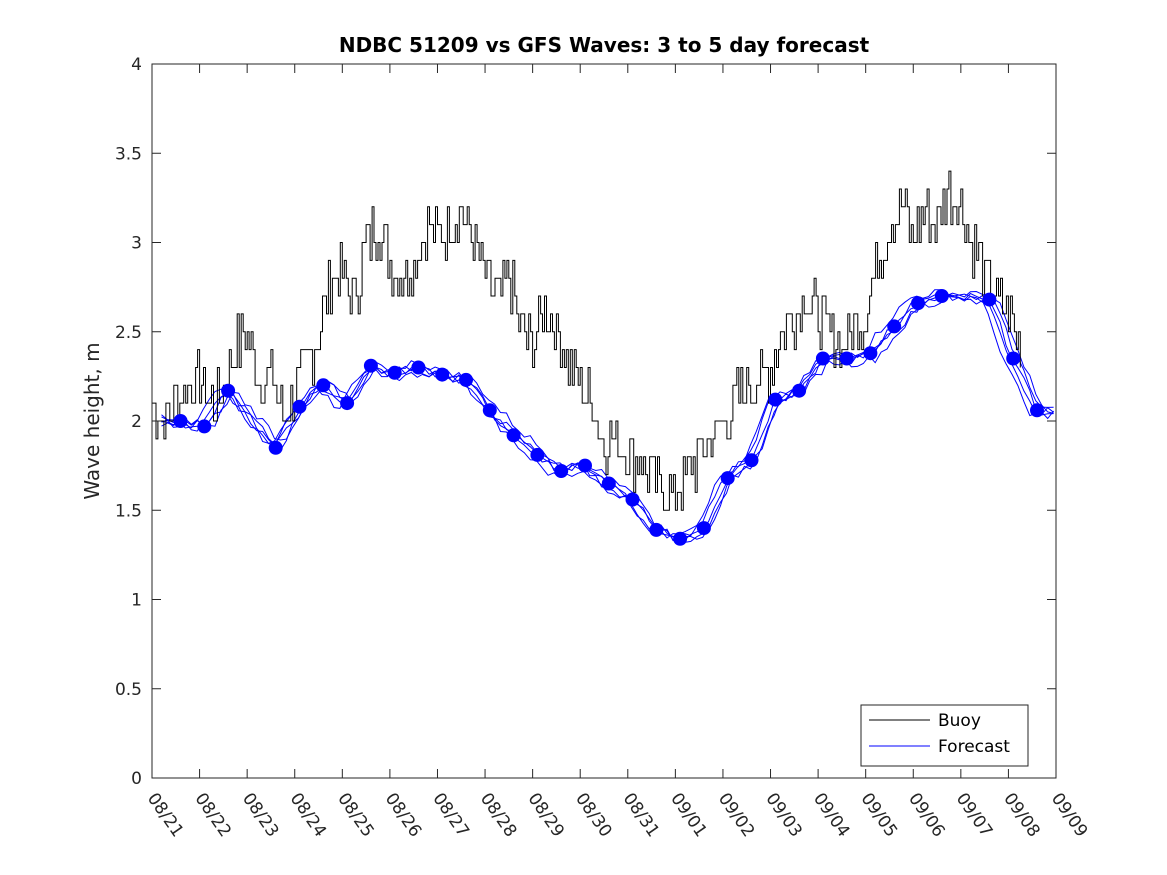 The width and height of the screenshot is (1167, 875). Describe the element at coordinates (165, 815) in the screenshot. I see `x-tick-label: 08/21` at that location.